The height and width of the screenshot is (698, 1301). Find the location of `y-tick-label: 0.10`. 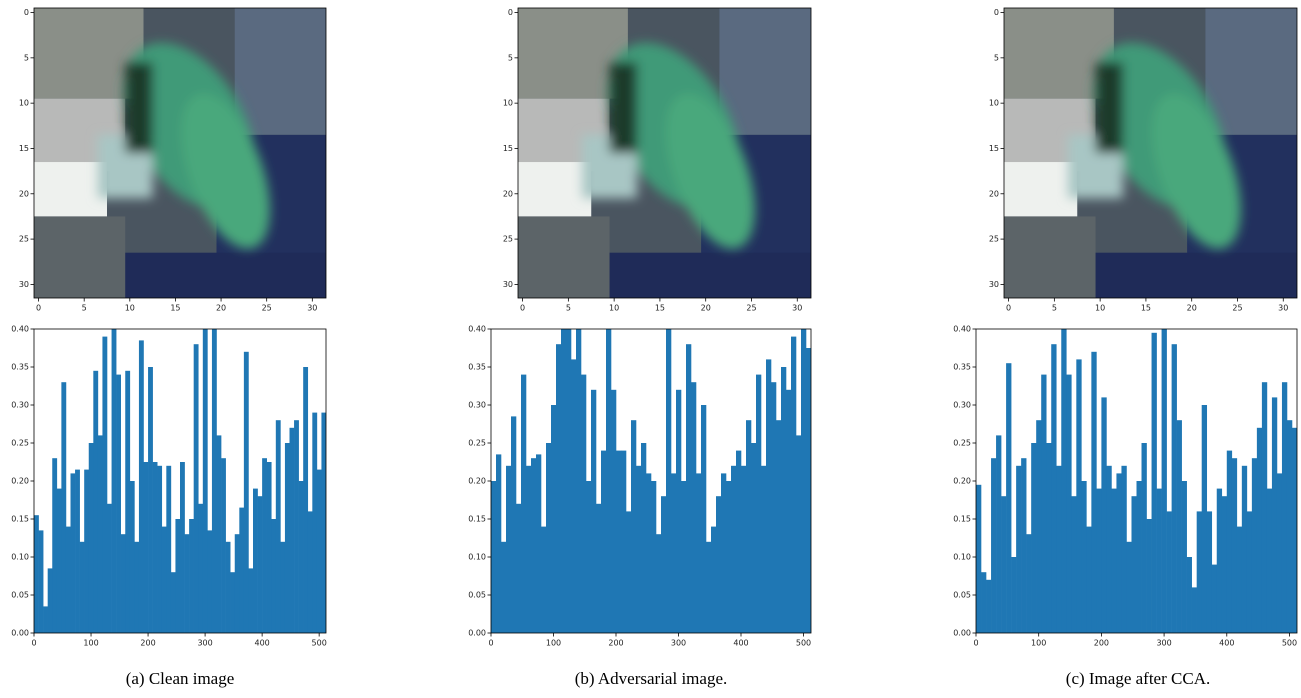

y-tick-label: 0.10 is located at coordinates (962, 557).